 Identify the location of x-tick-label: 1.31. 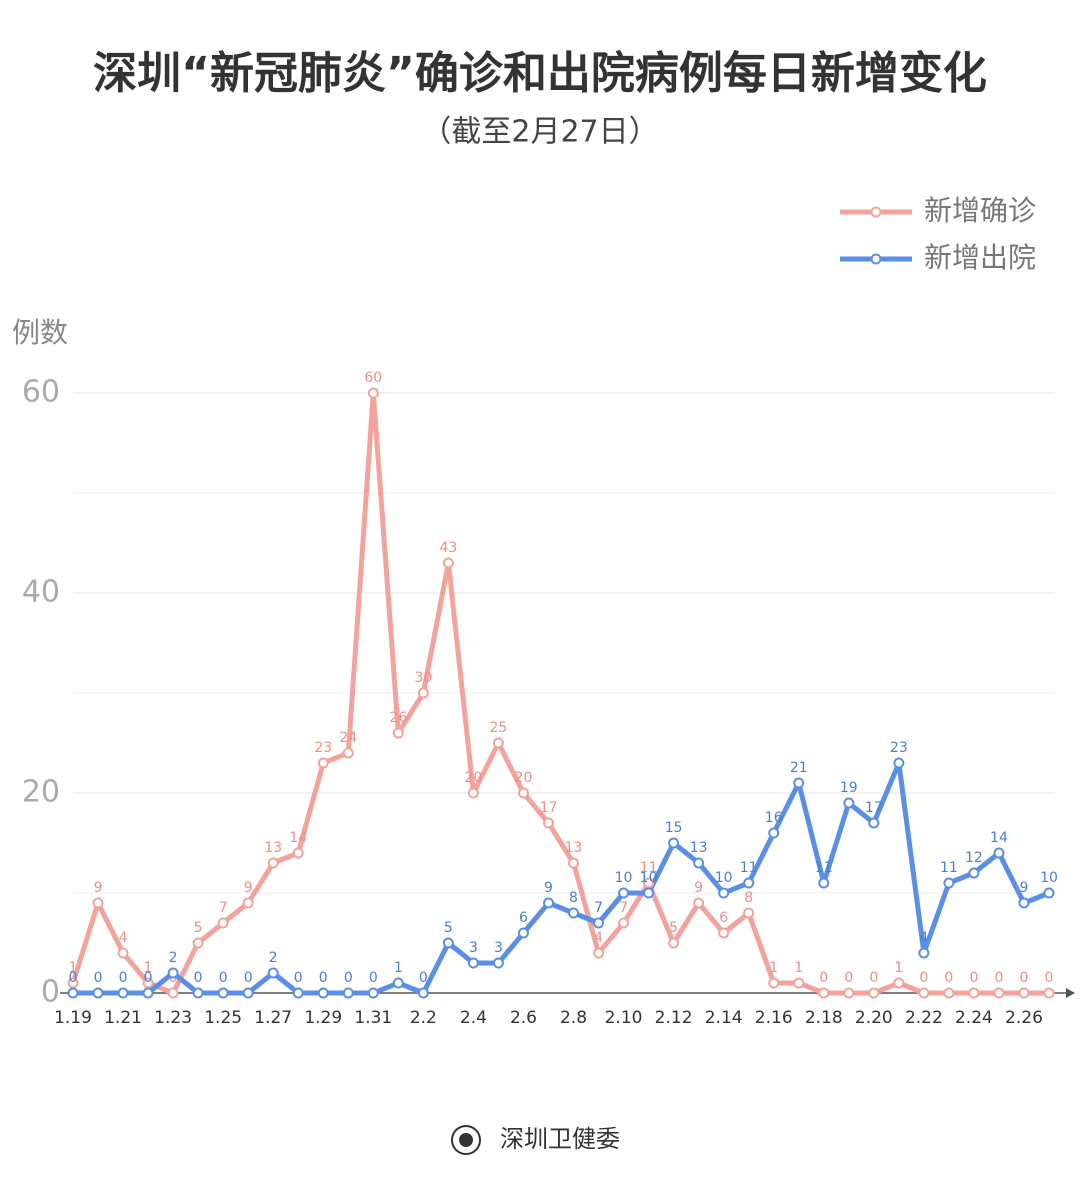
(373, 1018).